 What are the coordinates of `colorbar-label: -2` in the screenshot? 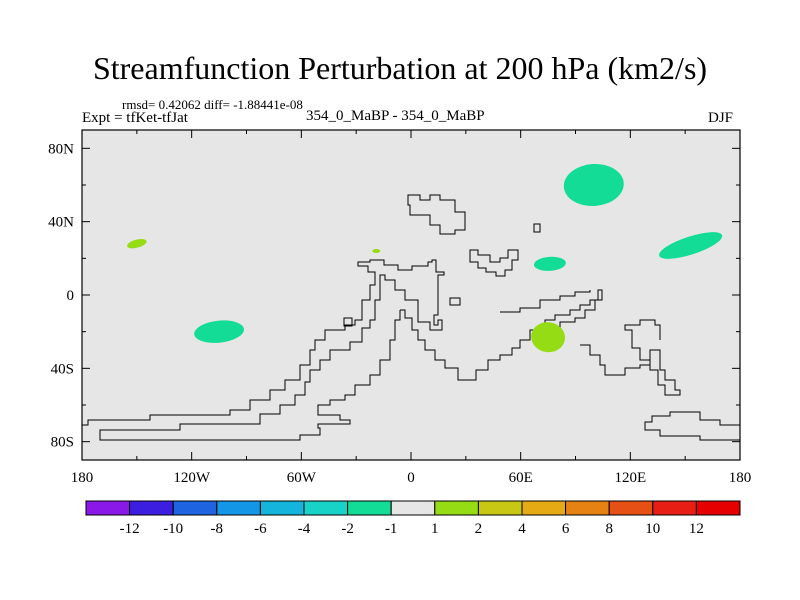 It's located at (347, 529).